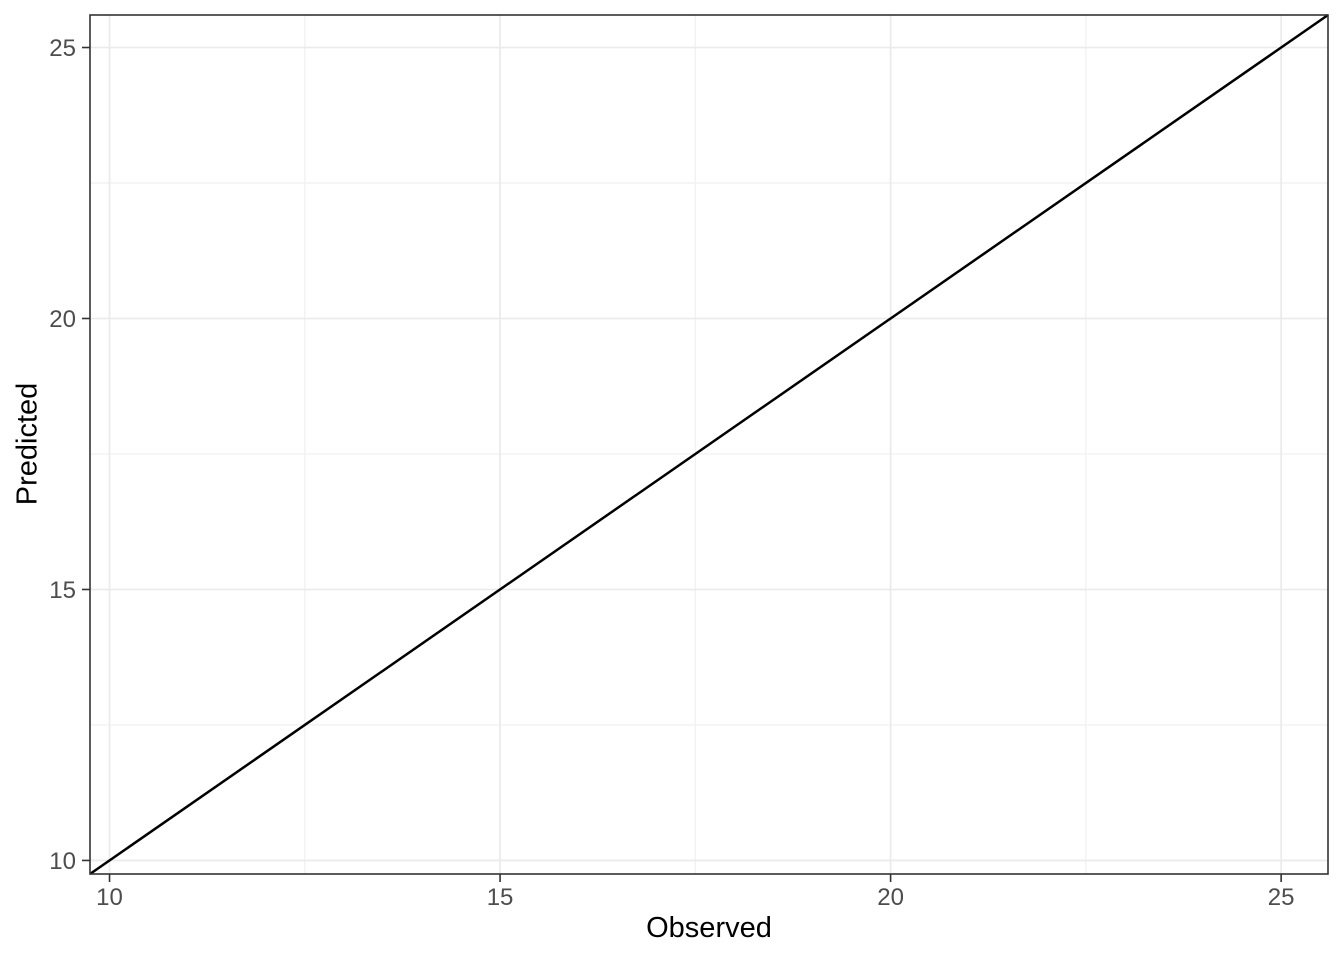 The height and width of the screenshot is (960, 1344). Describe the element at coordinates (500, 897) in the screenshot. I see `x-tick-label: 15` at that location.